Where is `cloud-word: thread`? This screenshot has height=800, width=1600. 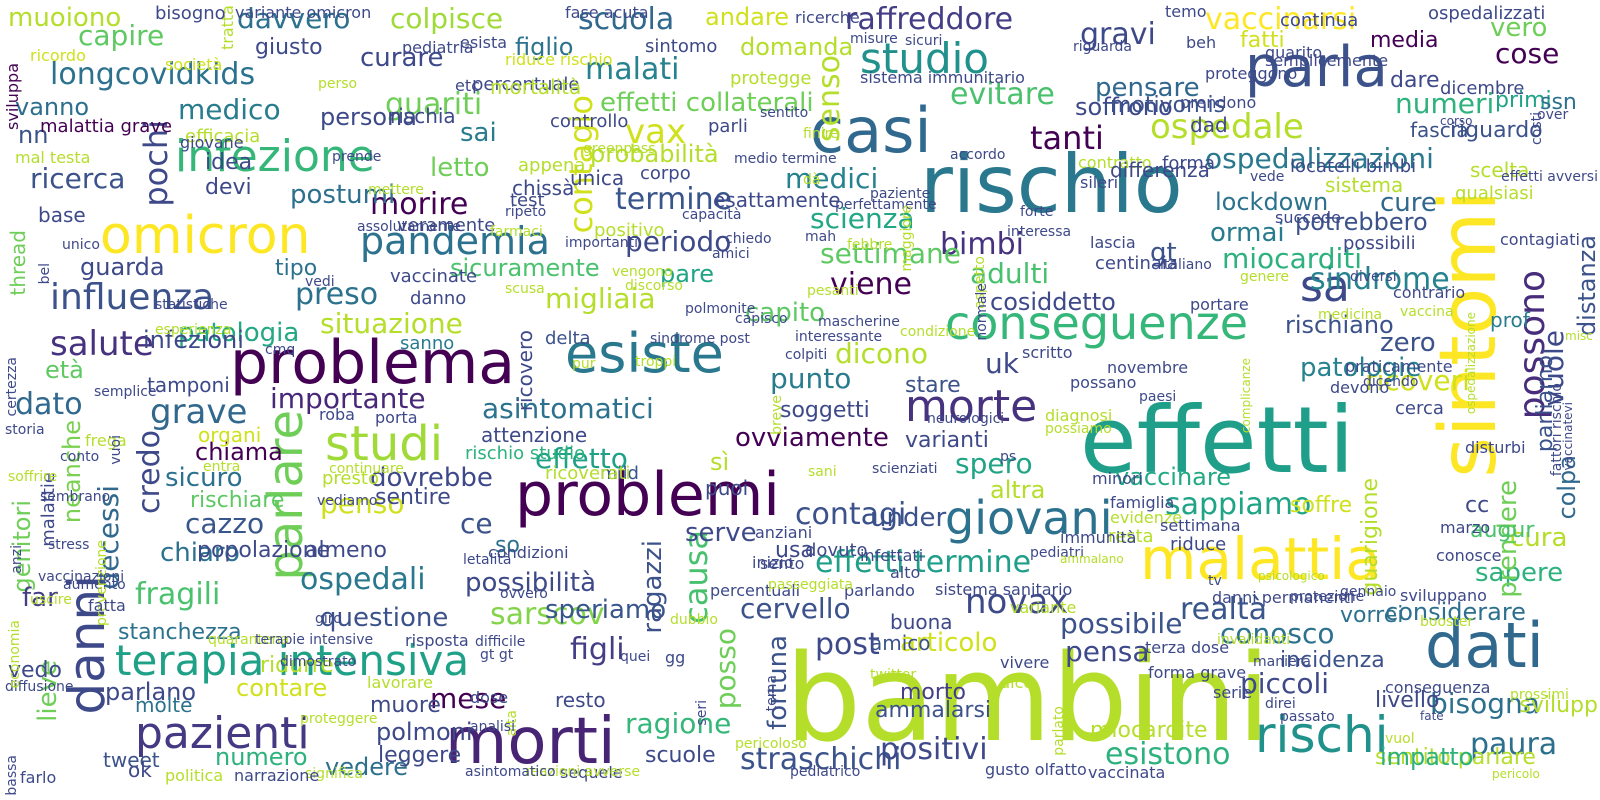
cloud-word: thread is located at coordinates (18, 263).